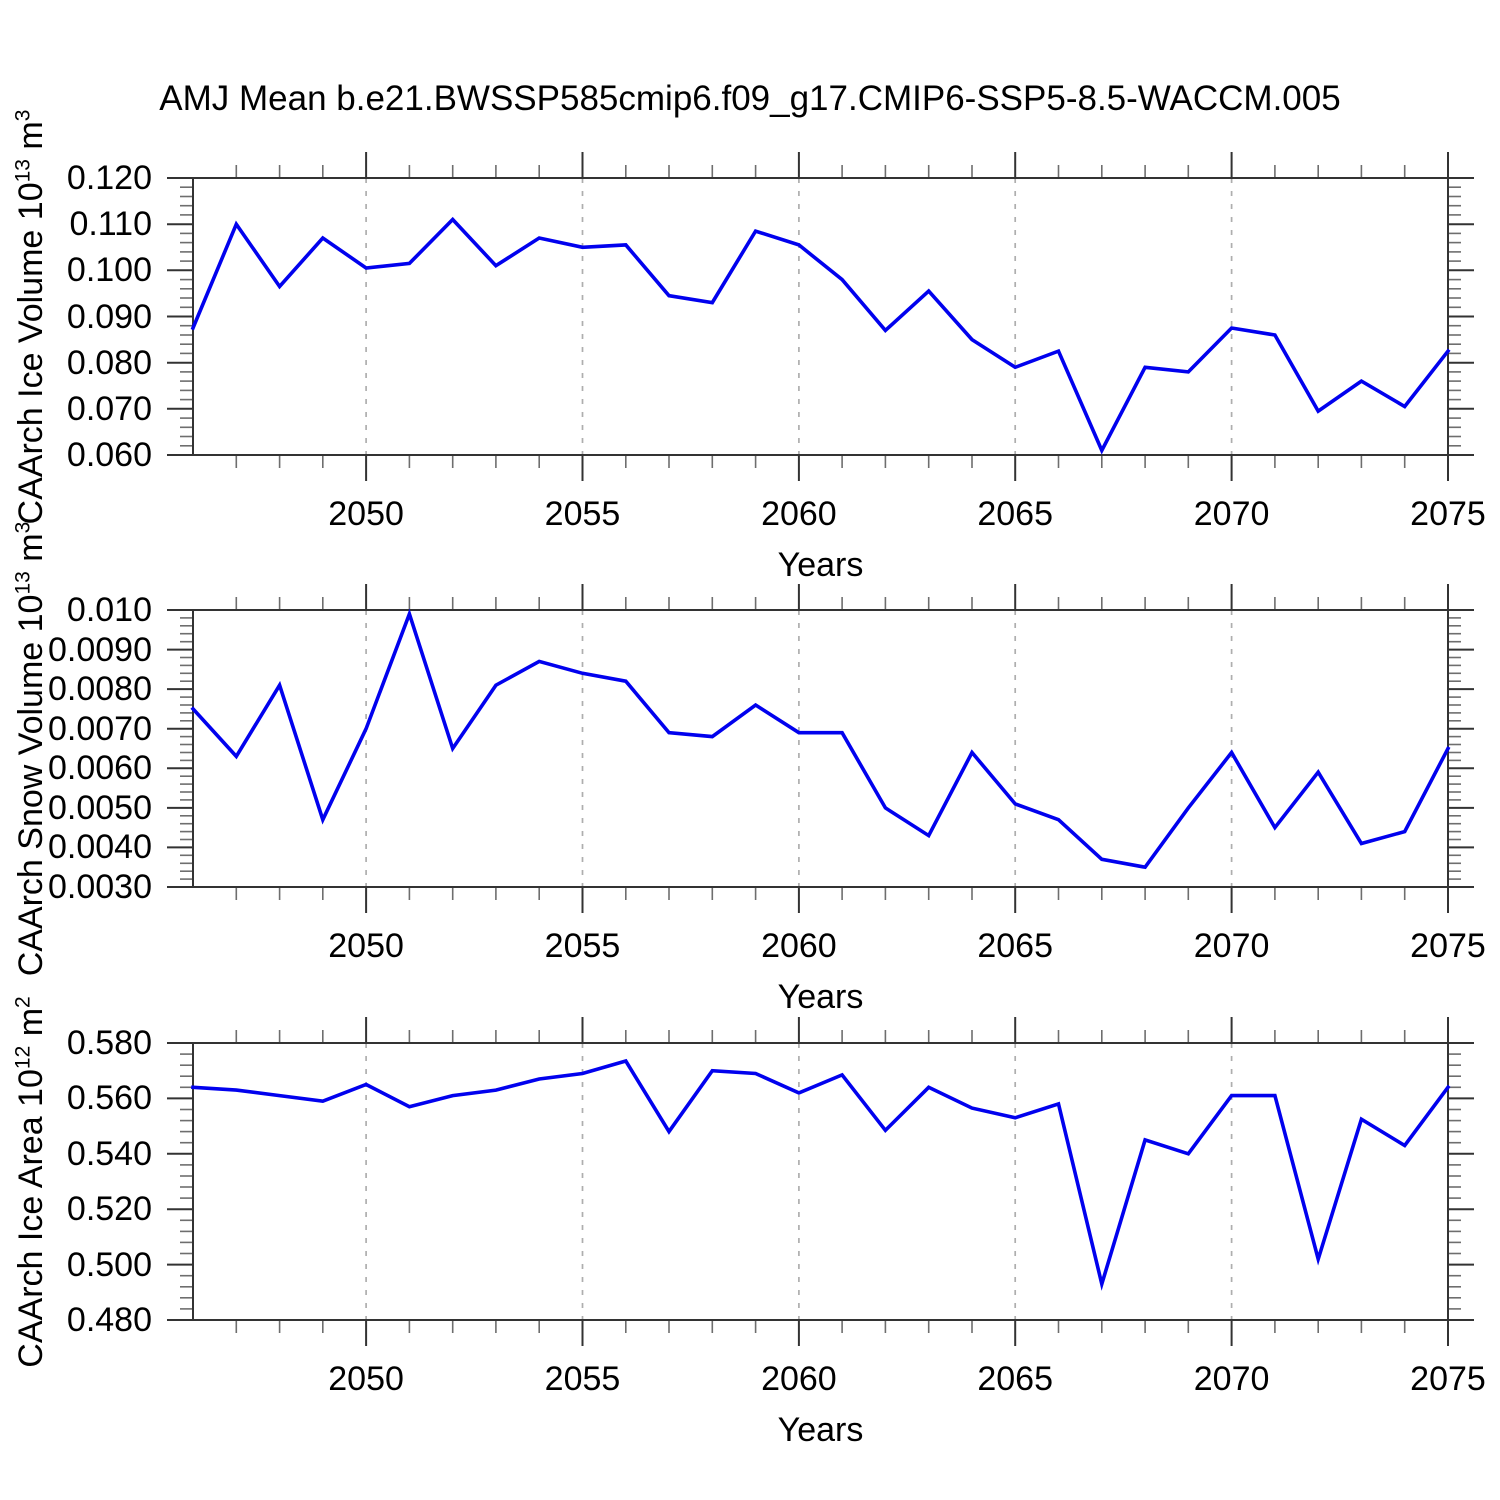 The width and height of the screenshot is (1500, 1500). Describe the element at coordinates (109, 610) in the screenshot. I see `y-tick-label: 0.010` at that location.